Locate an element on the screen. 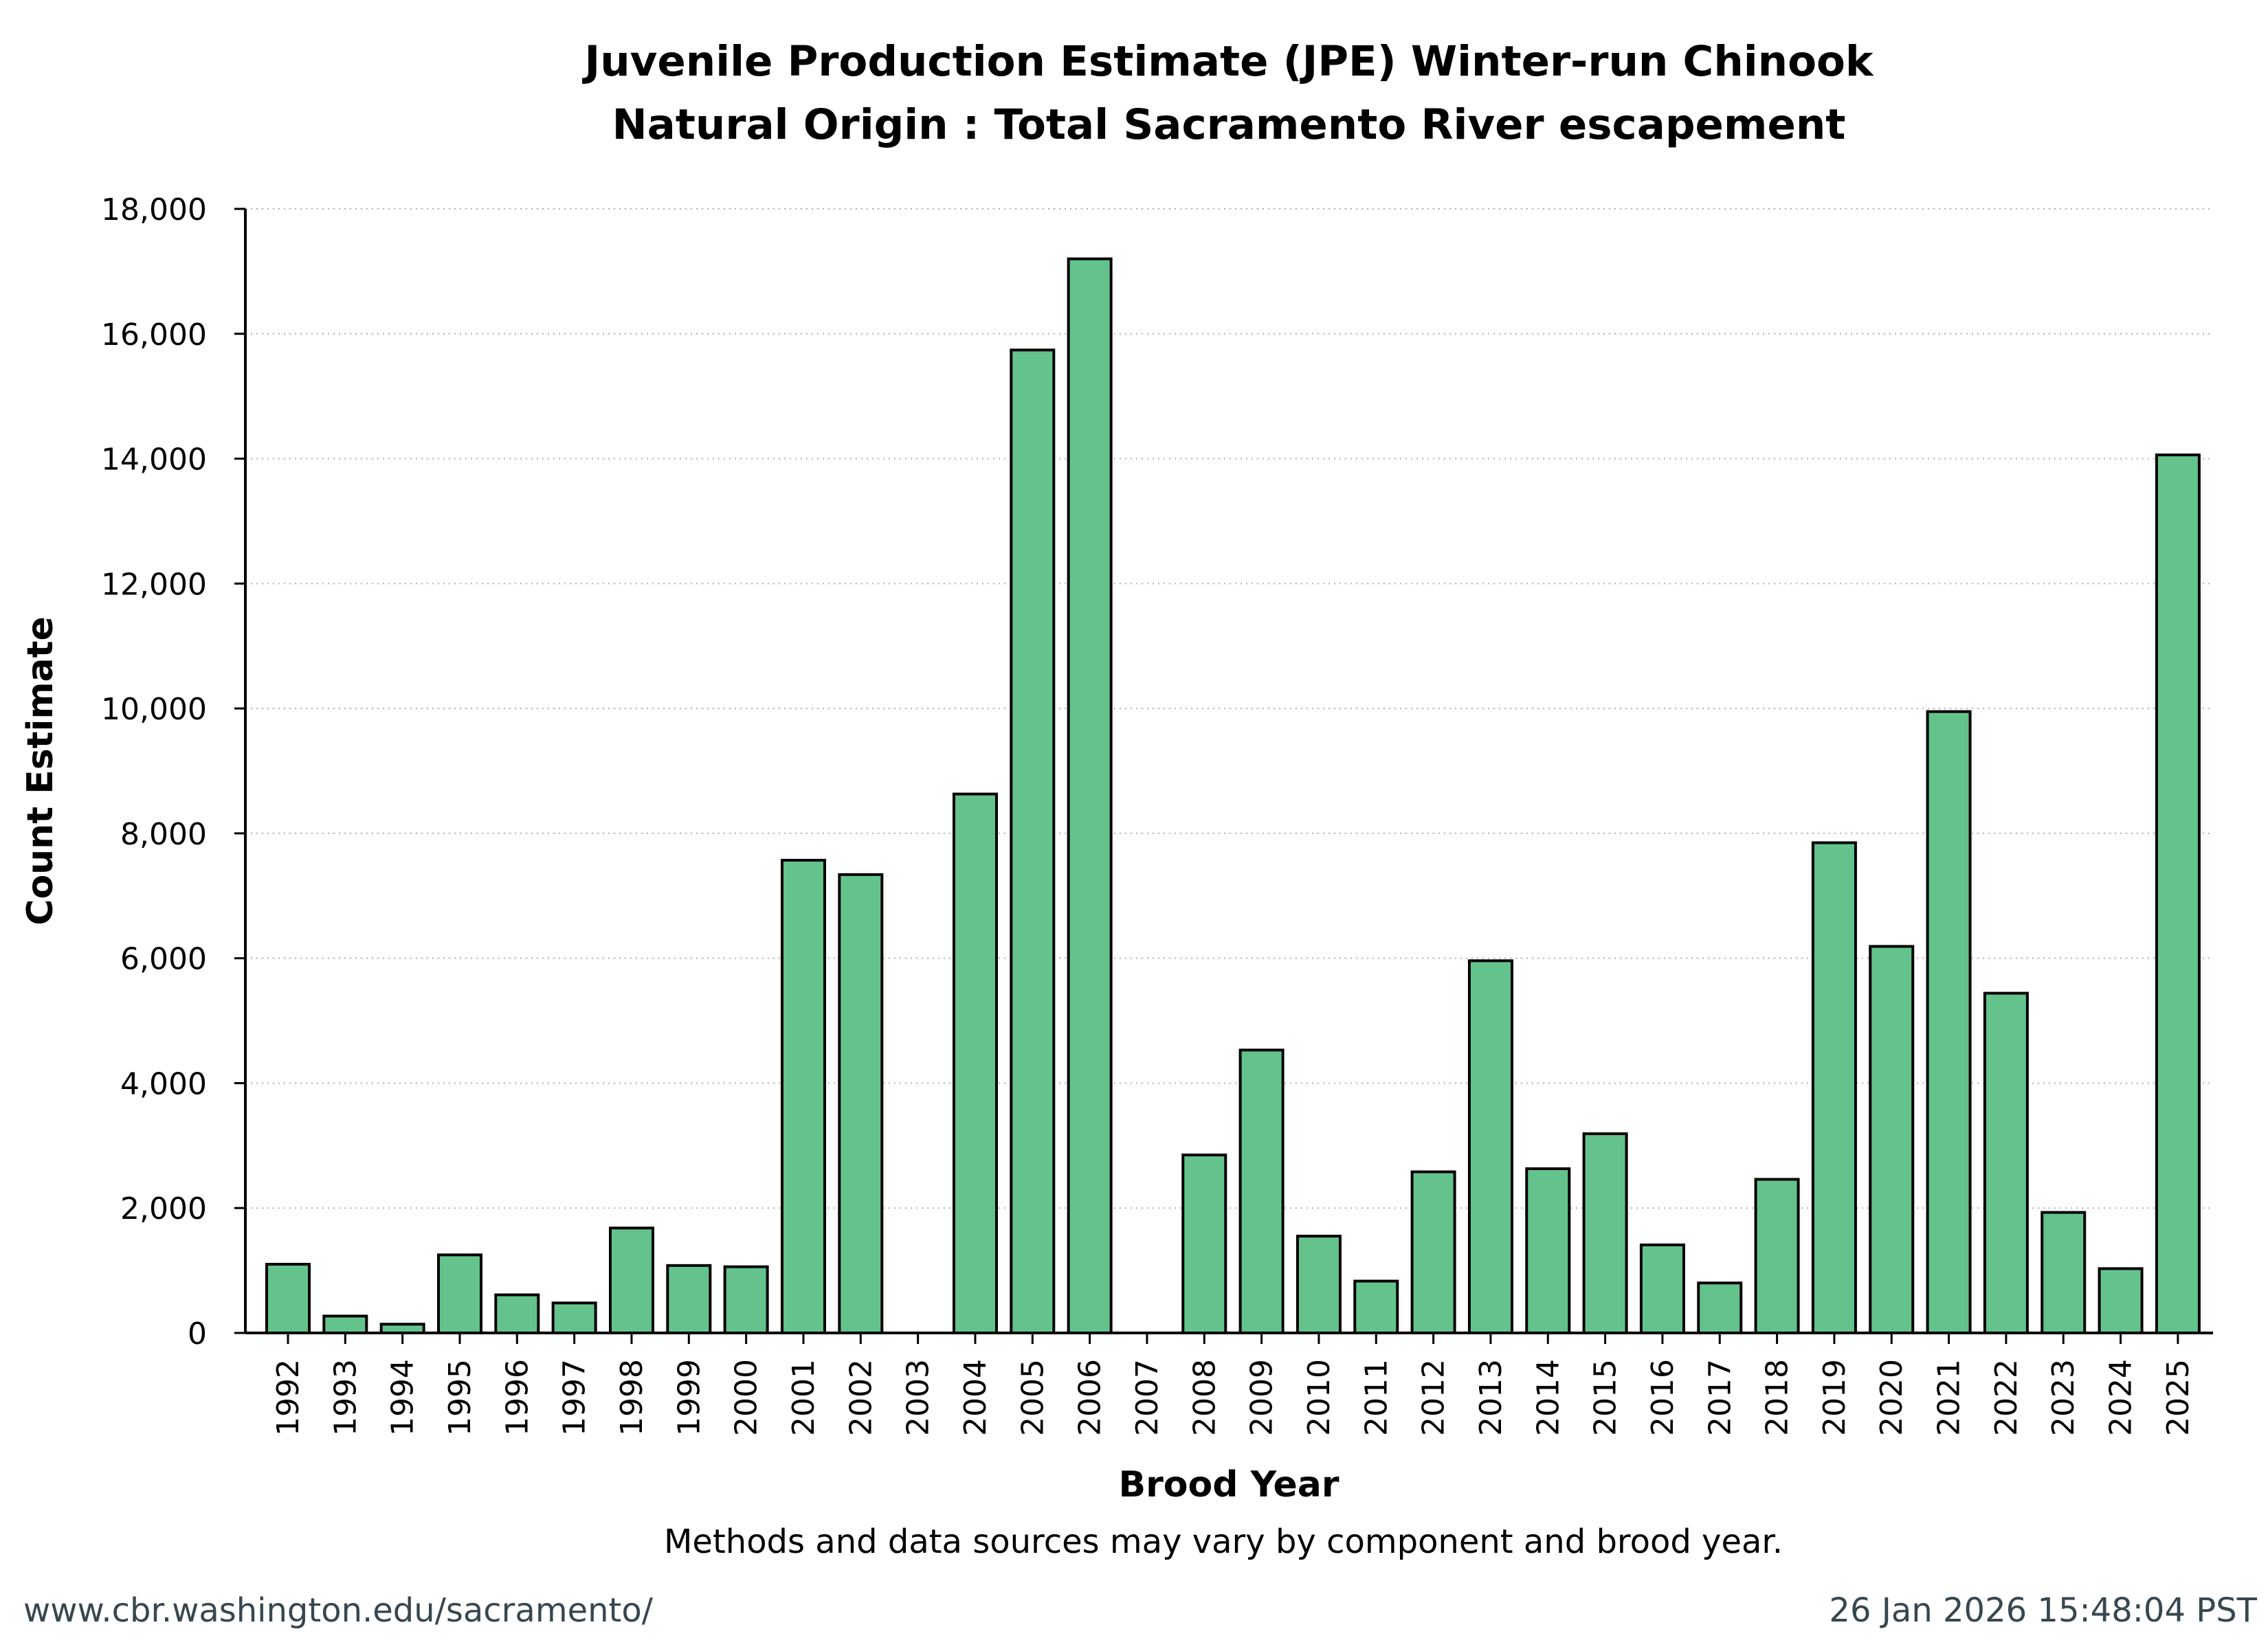  y-tick-label: 4,000 is located at coordinates (163, 1083).